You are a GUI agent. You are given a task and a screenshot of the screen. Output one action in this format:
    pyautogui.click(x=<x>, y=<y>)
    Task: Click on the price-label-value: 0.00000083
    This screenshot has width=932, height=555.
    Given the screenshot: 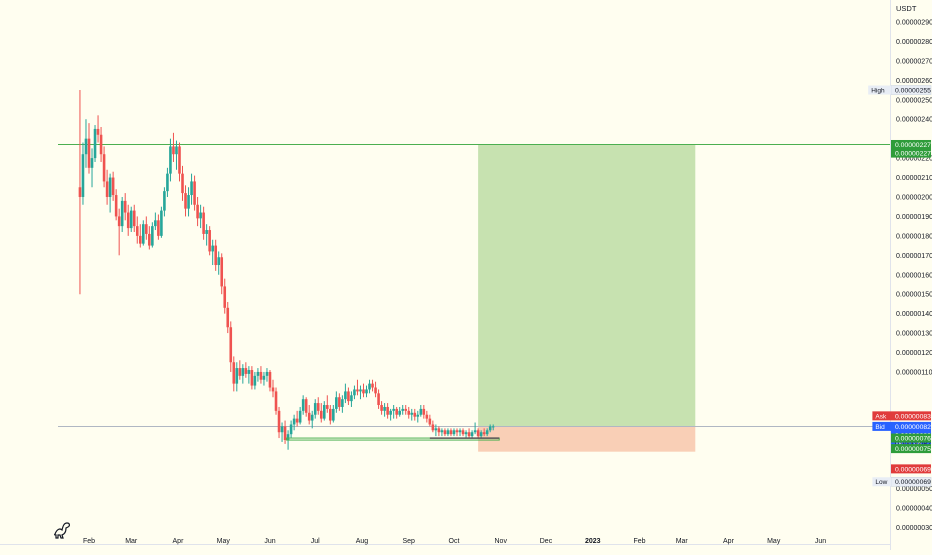 What is the action you would take?
    pyautogui.click(x=913, y=416)
    